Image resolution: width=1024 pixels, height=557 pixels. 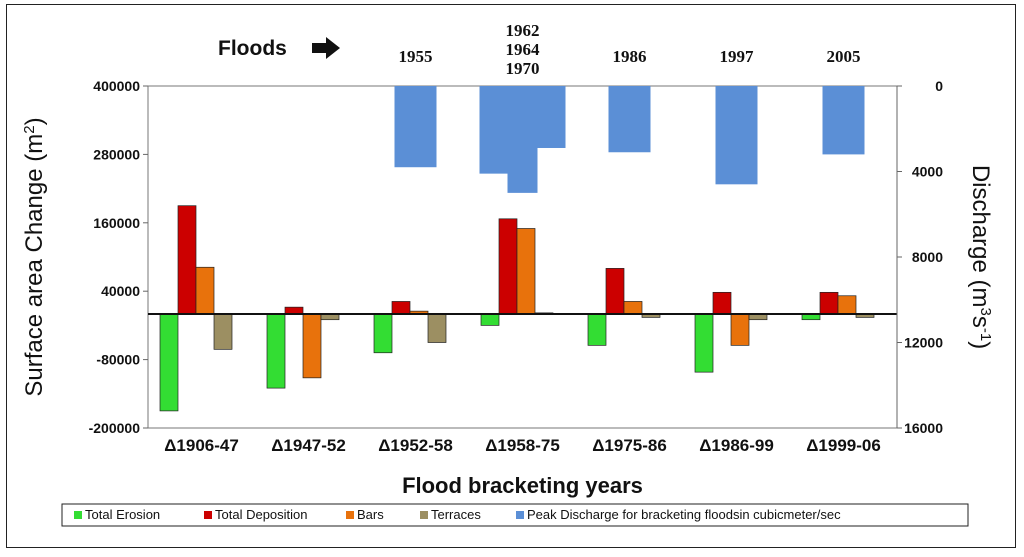 I want to click on y-axis-left-title: Surface area Change (m2), so click(x=35, y=256).